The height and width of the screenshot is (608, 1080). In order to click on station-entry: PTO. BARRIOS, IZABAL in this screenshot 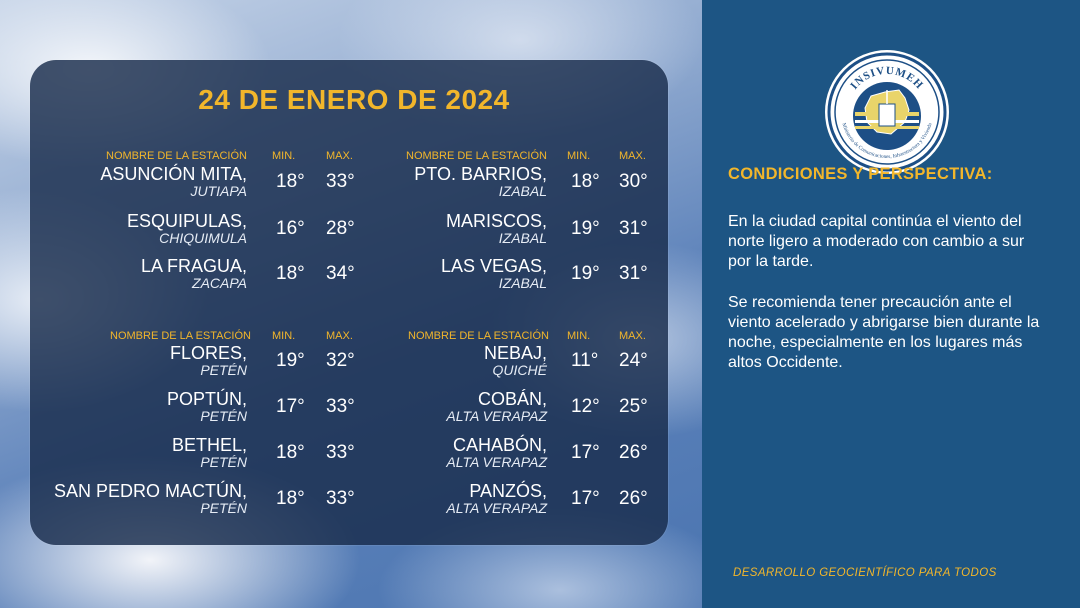, I will do `click(480, 182)`.